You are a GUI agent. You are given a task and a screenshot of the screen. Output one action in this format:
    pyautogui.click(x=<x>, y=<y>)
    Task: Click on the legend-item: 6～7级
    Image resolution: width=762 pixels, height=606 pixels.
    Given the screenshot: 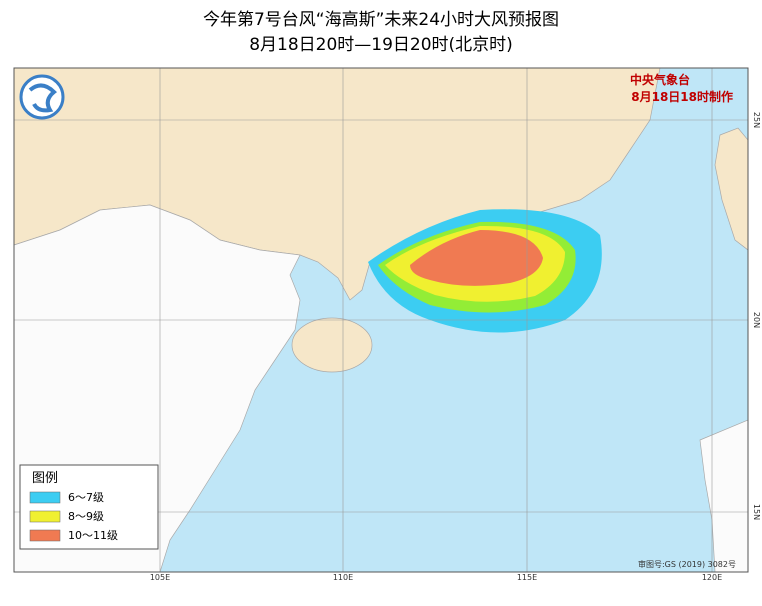 What is the action you would take?
    pyautogui.click(x=86, y=497)
    